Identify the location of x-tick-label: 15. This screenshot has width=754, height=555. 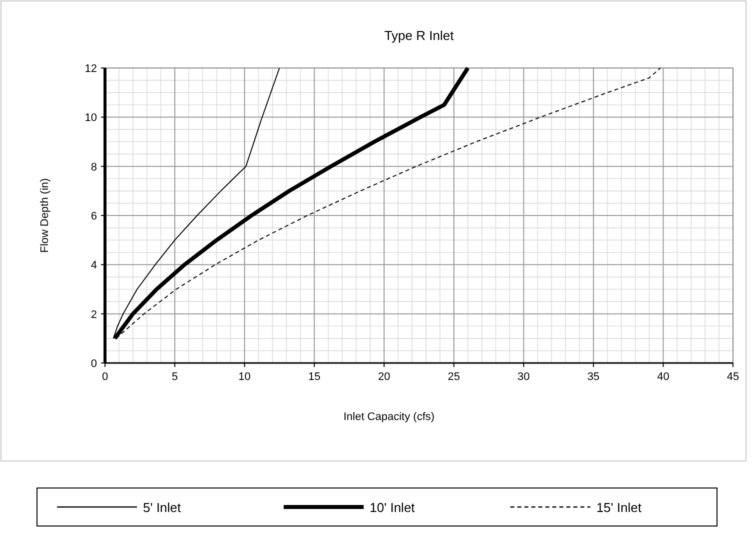
(314, 377).